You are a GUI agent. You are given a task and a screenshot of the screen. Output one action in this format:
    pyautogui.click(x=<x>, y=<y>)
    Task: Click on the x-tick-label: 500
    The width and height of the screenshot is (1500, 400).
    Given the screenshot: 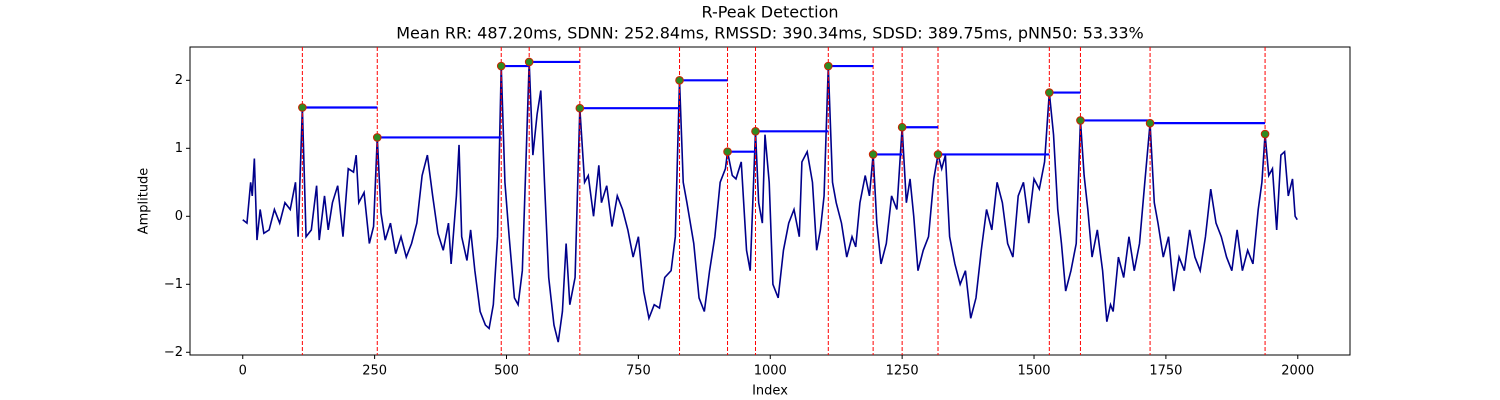 What is the action you would take?
    pyautogui.click(x=506, y=371)
    